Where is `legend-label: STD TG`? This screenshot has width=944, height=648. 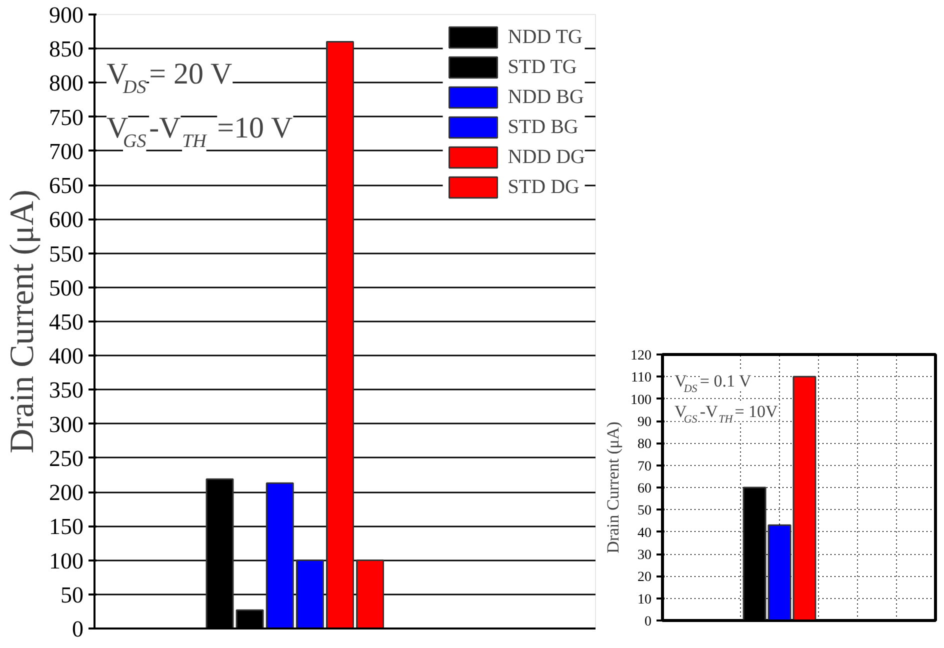 legend-label: STD TG is located at coordinates (542, 67).